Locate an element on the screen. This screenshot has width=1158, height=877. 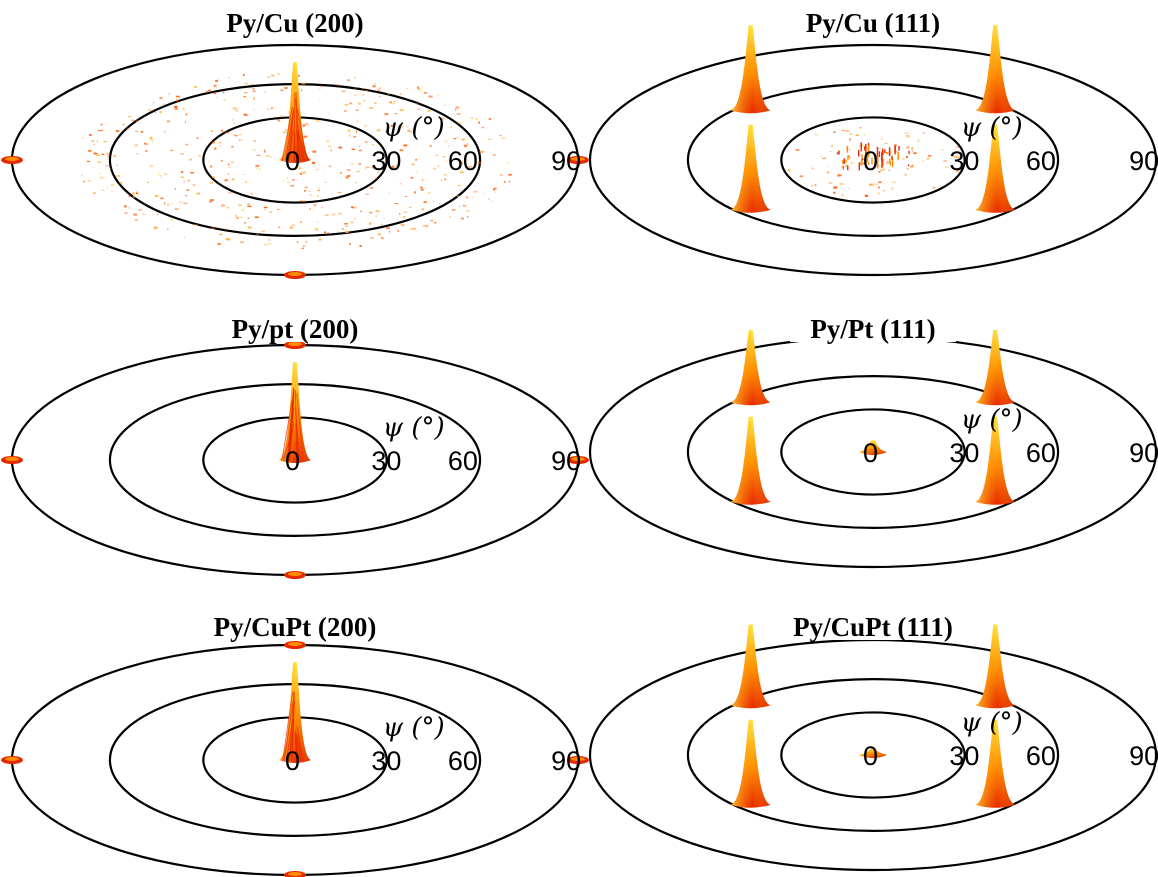
title-background is located at coordinates (295, 325).